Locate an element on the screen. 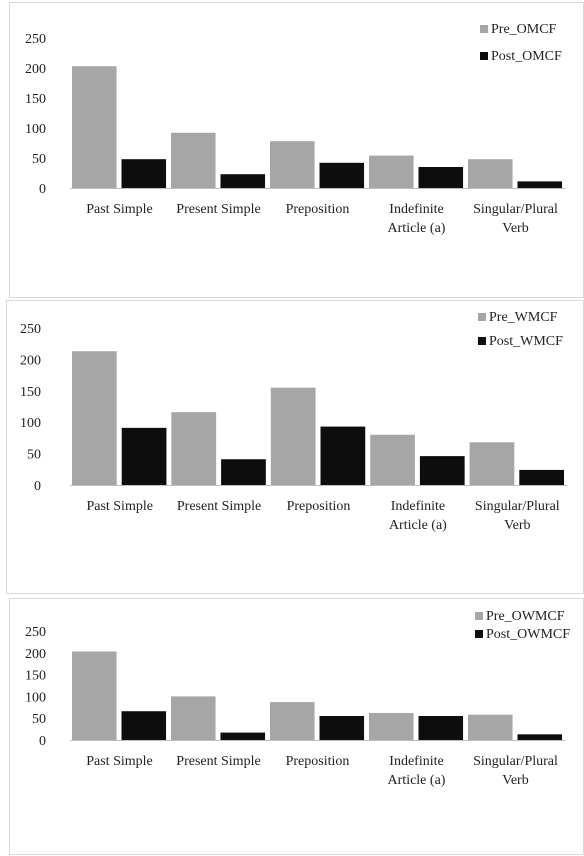 Image resolution: width=584 pixels, height=856 pixels. legend-label: Pre_OMCF is located at coordinates (524, 29).